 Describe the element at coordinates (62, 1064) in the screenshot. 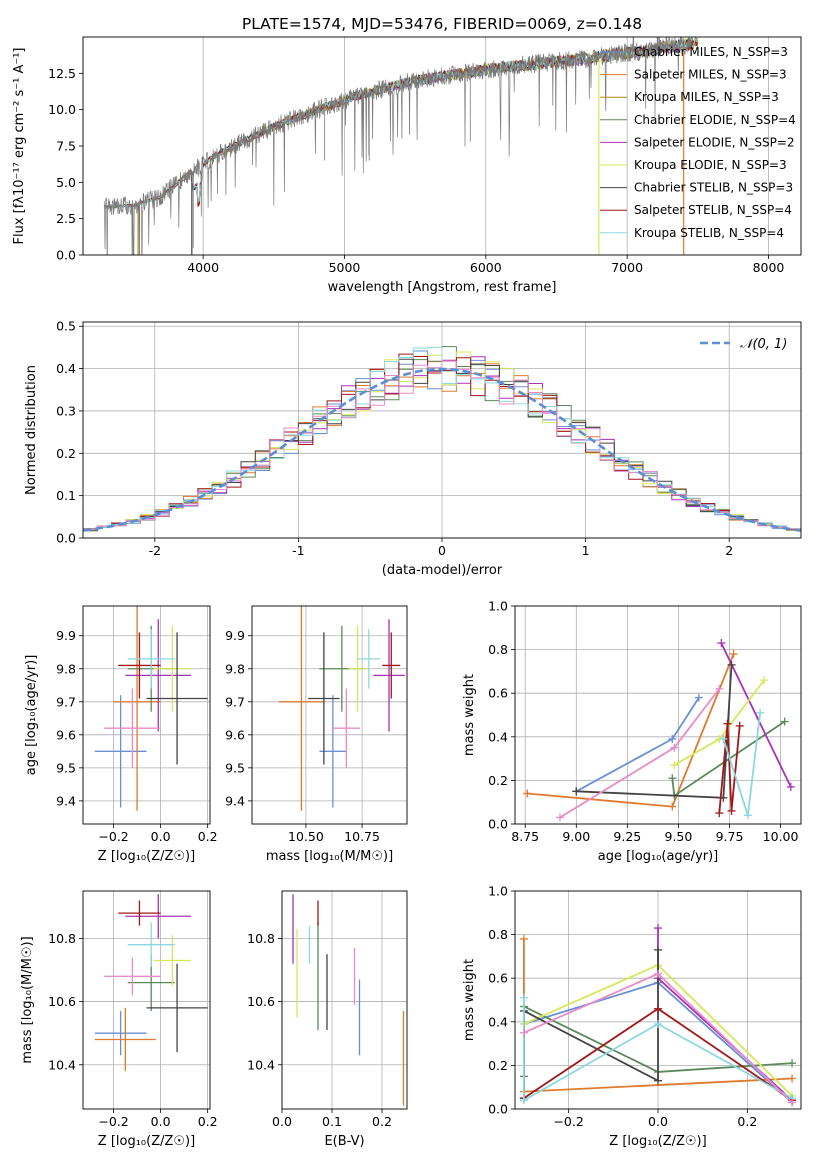

I see `y-tick-label: 10.4` at that location.